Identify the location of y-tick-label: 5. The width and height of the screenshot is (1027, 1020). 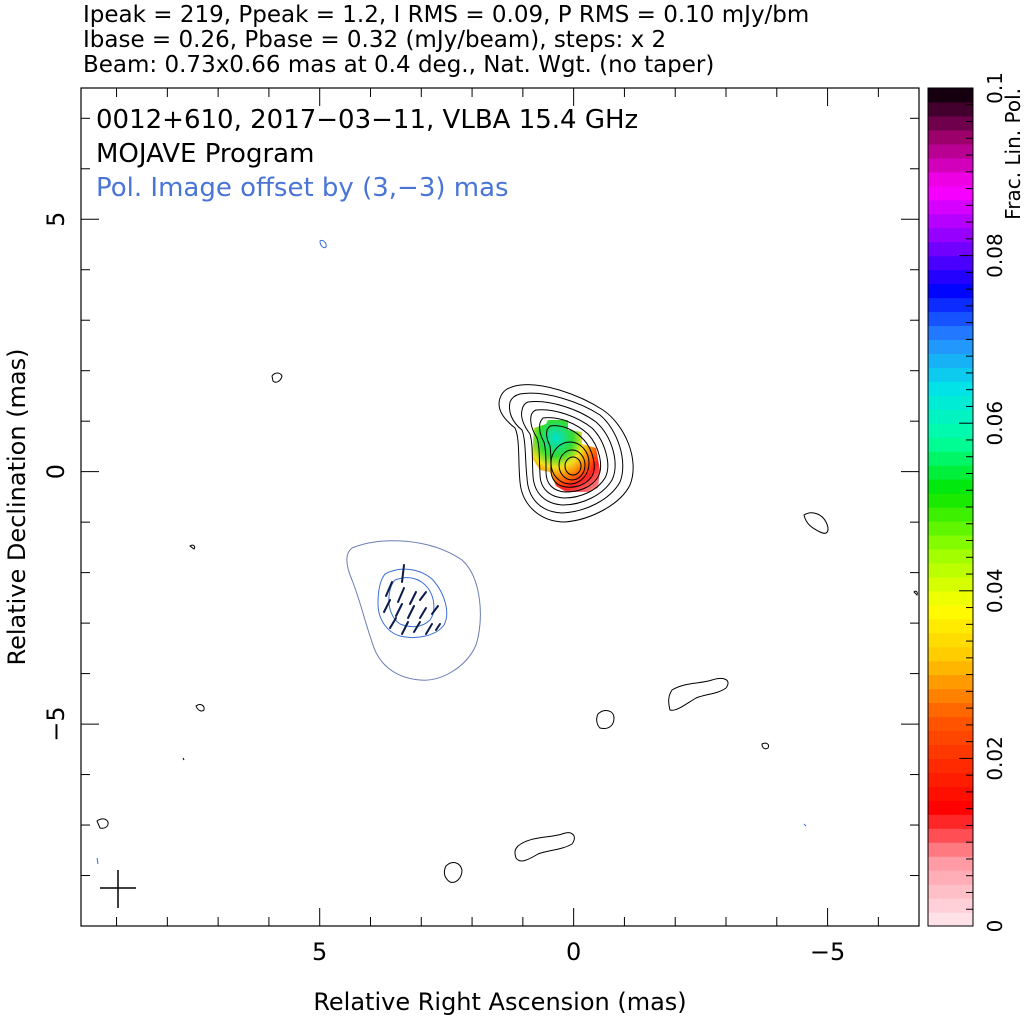
(56, 219).